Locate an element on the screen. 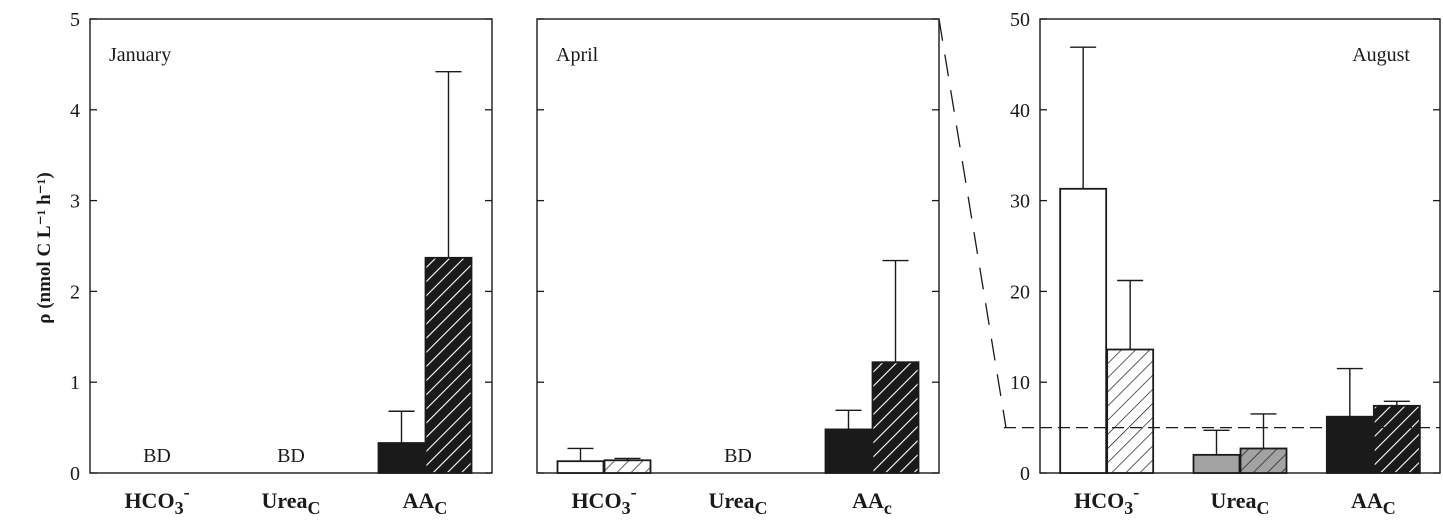 The width and height of the screenshot is (1443, 524). panel-title: April is located at coordinates (577, 55).